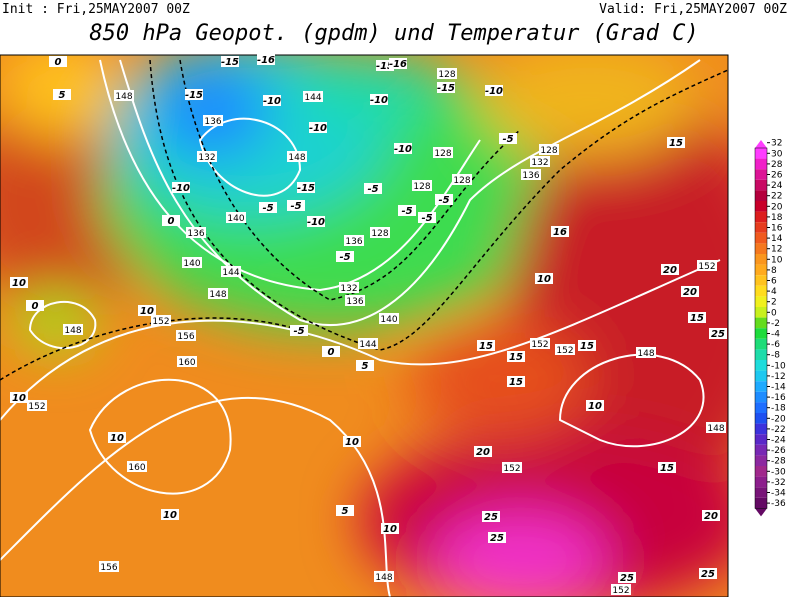 Image resolution: width=789 pixels, height=597 pixels. Describe the element at coordinates (777, 229) in the screenshot. I see `colorbar-label: 16` at that location.